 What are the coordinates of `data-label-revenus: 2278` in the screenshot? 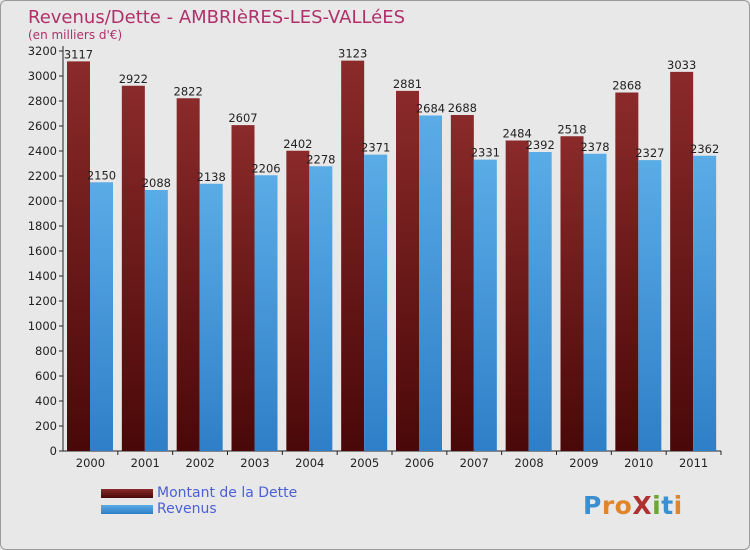 It's located at (320, 159).